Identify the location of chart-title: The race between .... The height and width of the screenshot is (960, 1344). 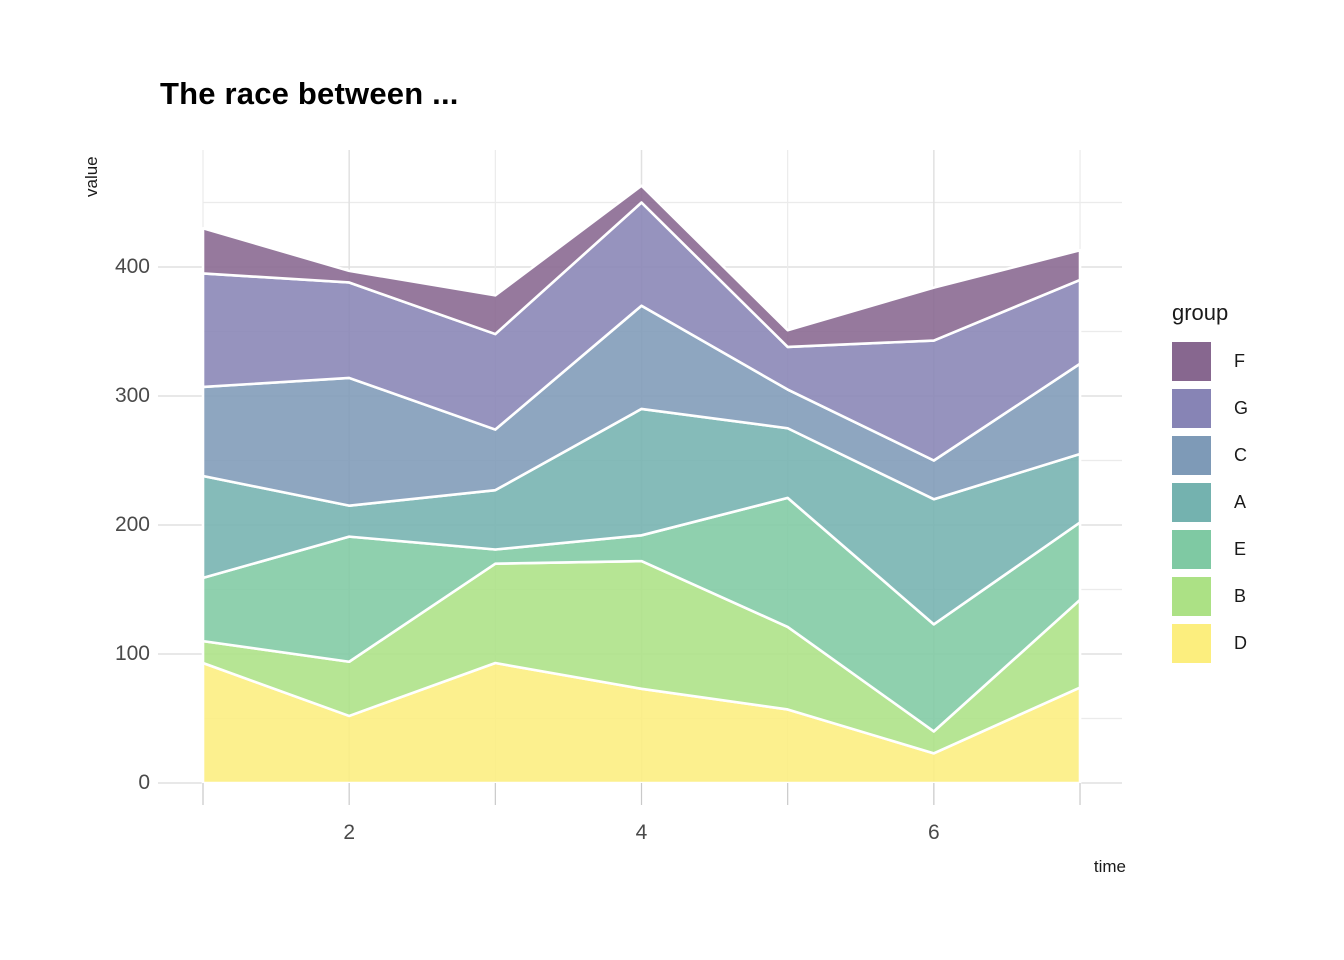
(309, 93).